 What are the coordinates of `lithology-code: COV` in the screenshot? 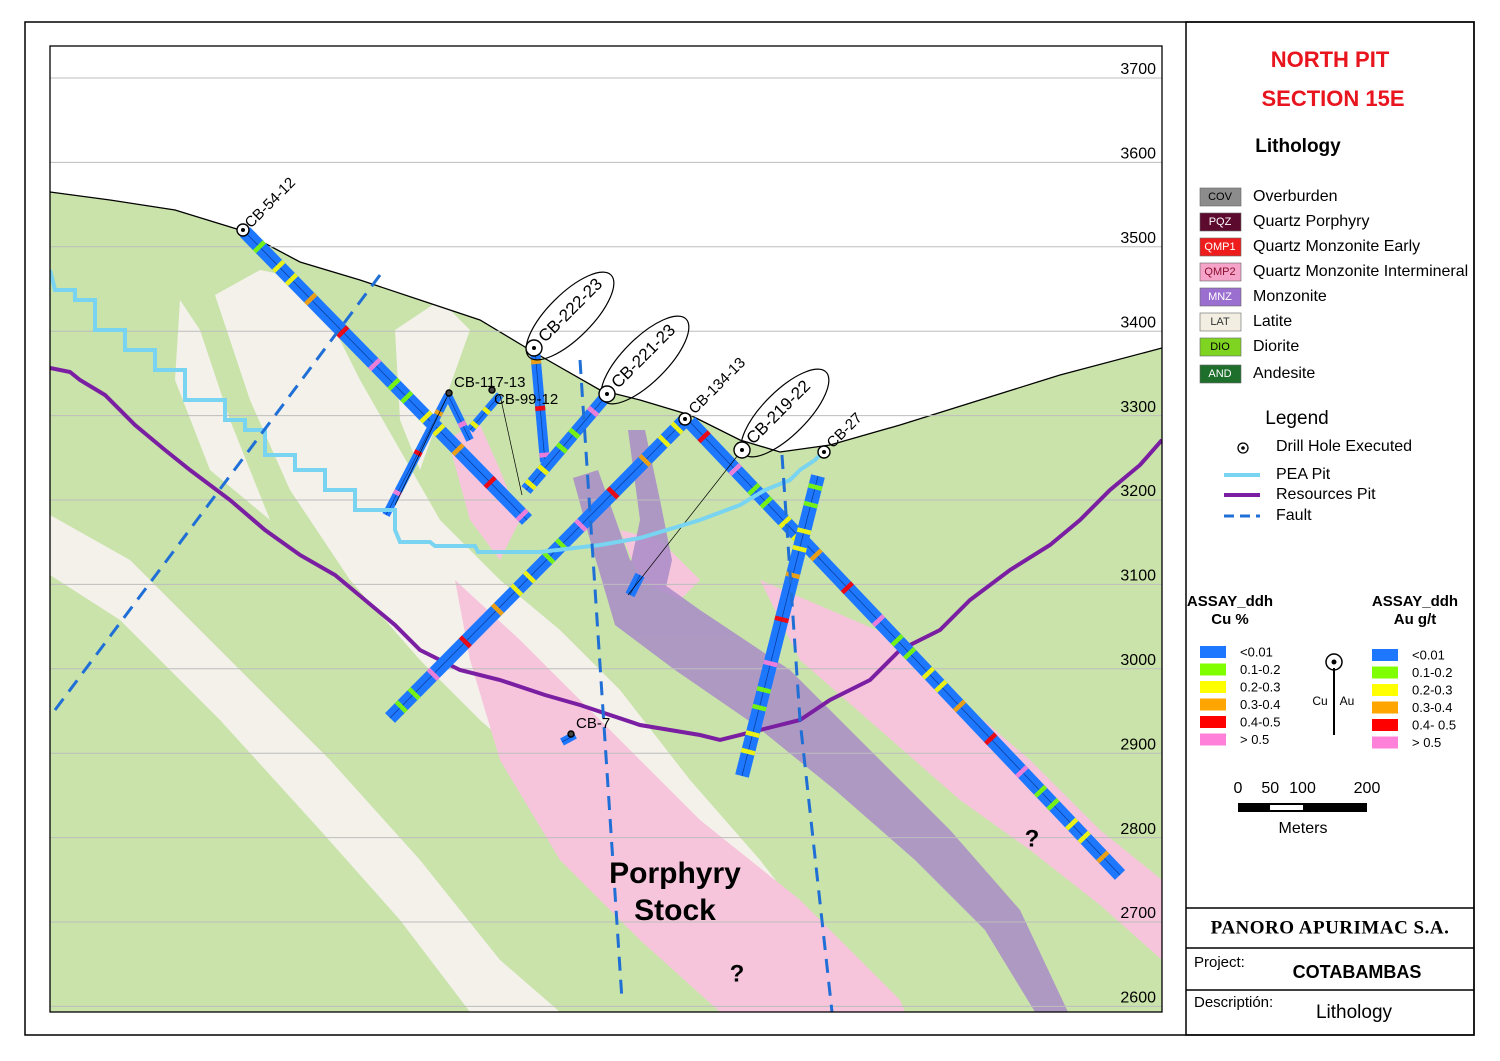 It's located at (1220, 197).